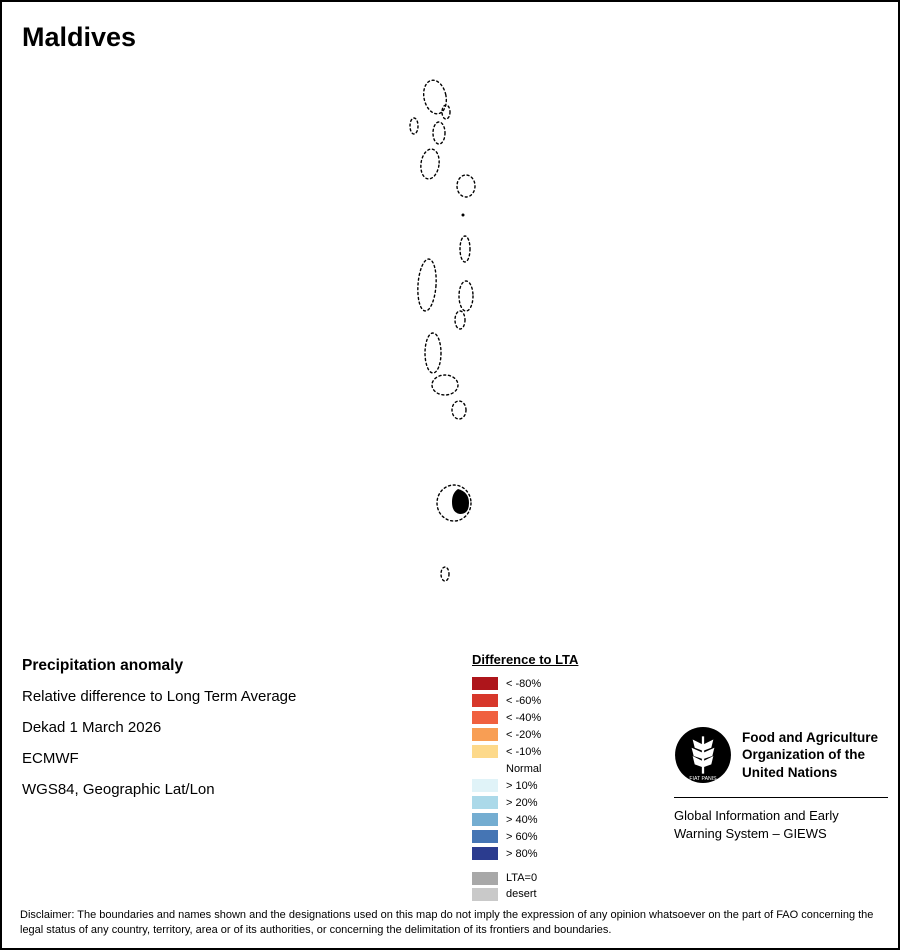  Describe the element at coordinates (522, 853) in the screenshot. I see `legend-label: > 80%` at that location.